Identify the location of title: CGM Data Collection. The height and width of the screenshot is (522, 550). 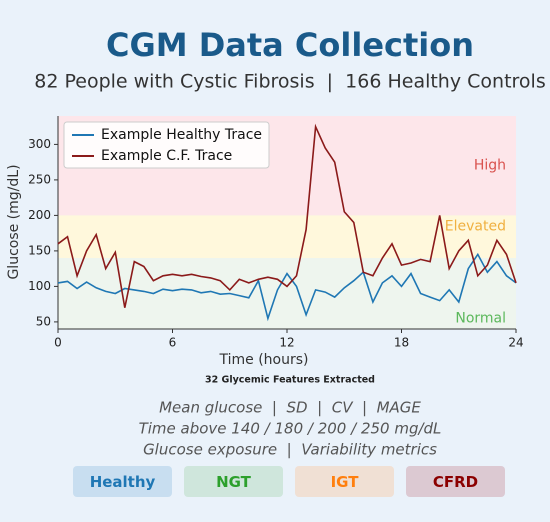
(290, 45).